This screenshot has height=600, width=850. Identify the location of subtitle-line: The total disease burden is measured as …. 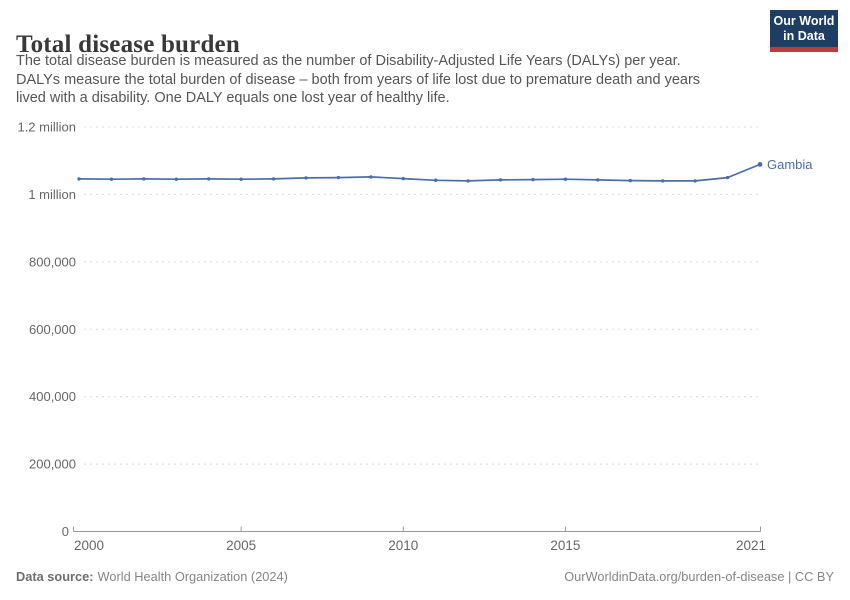
(348, 61).